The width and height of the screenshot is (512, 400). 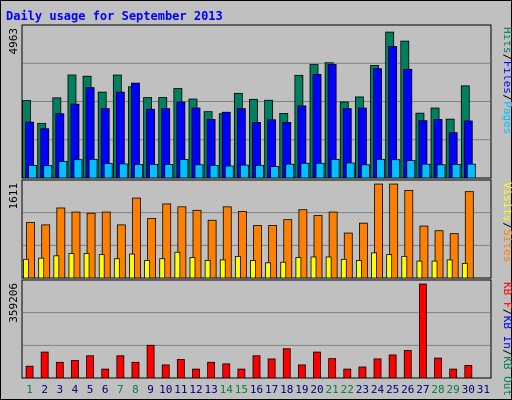 I want to click on x-tick-label: 21, so click(x=332, y=389).